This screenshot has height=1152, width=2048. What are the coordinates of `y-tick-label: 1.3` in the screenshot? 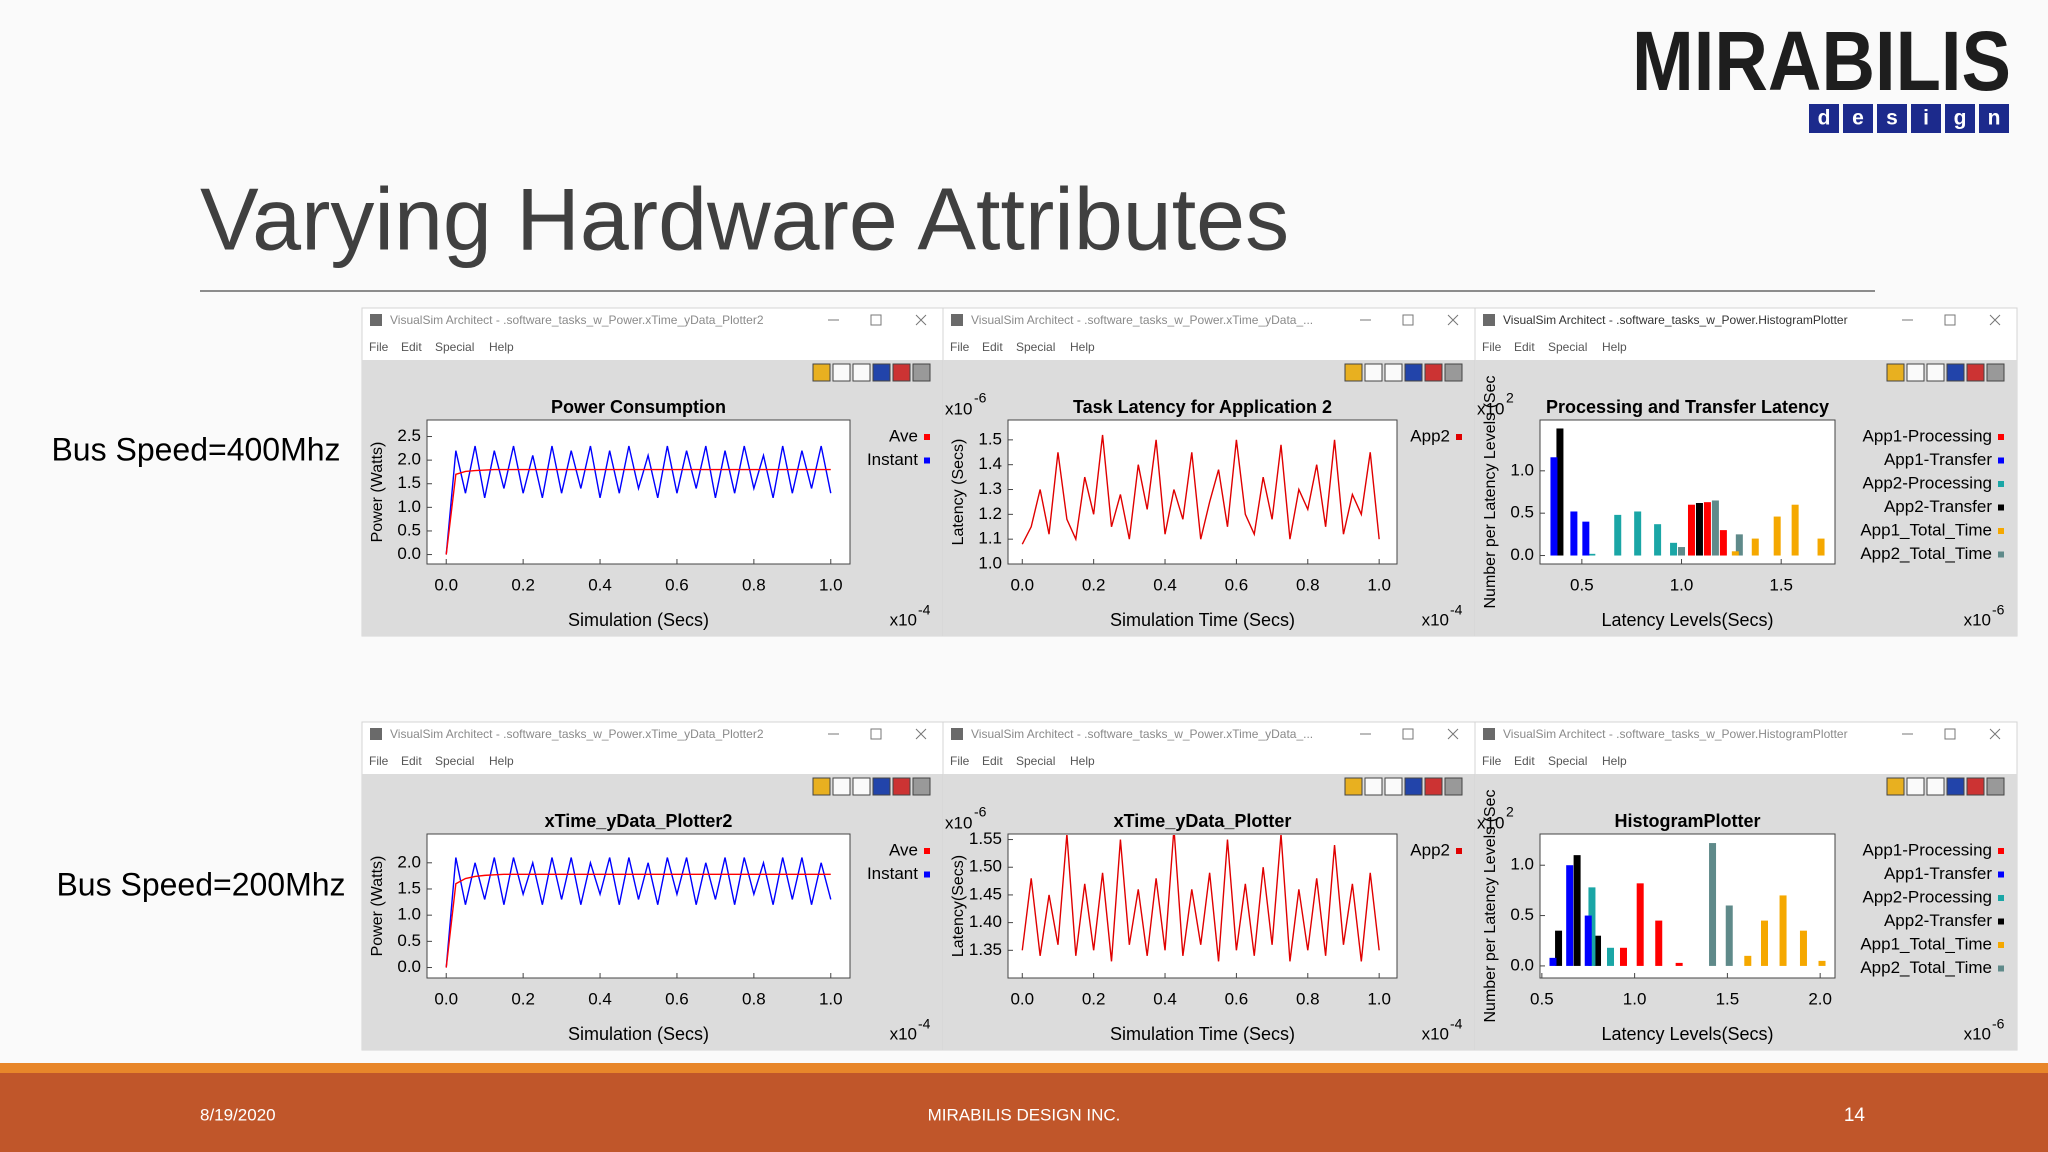 It's located at (990, 488).